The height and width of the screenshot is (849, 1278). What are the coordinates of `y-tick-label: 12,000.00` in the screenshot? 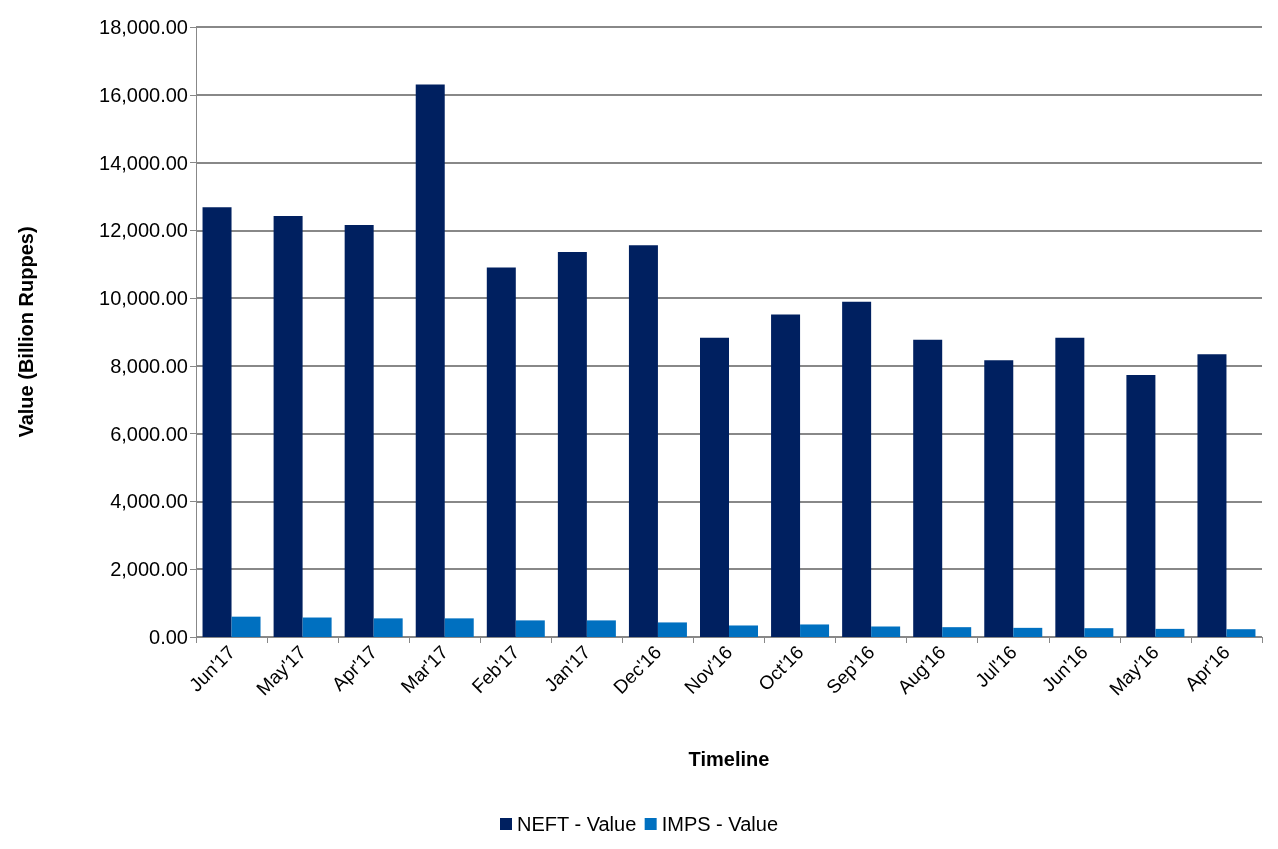 It's located at (143, 230).